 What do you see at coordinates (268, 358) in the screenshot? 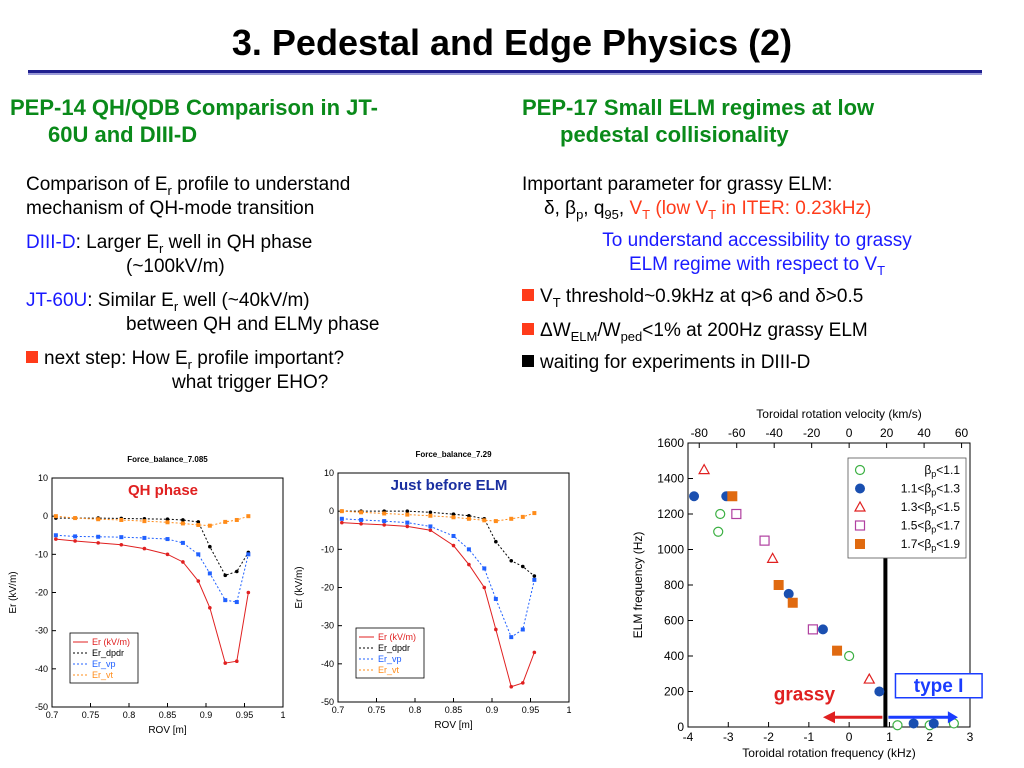
I see `next-text-b: profile important?` at bounding box center [268, 358].